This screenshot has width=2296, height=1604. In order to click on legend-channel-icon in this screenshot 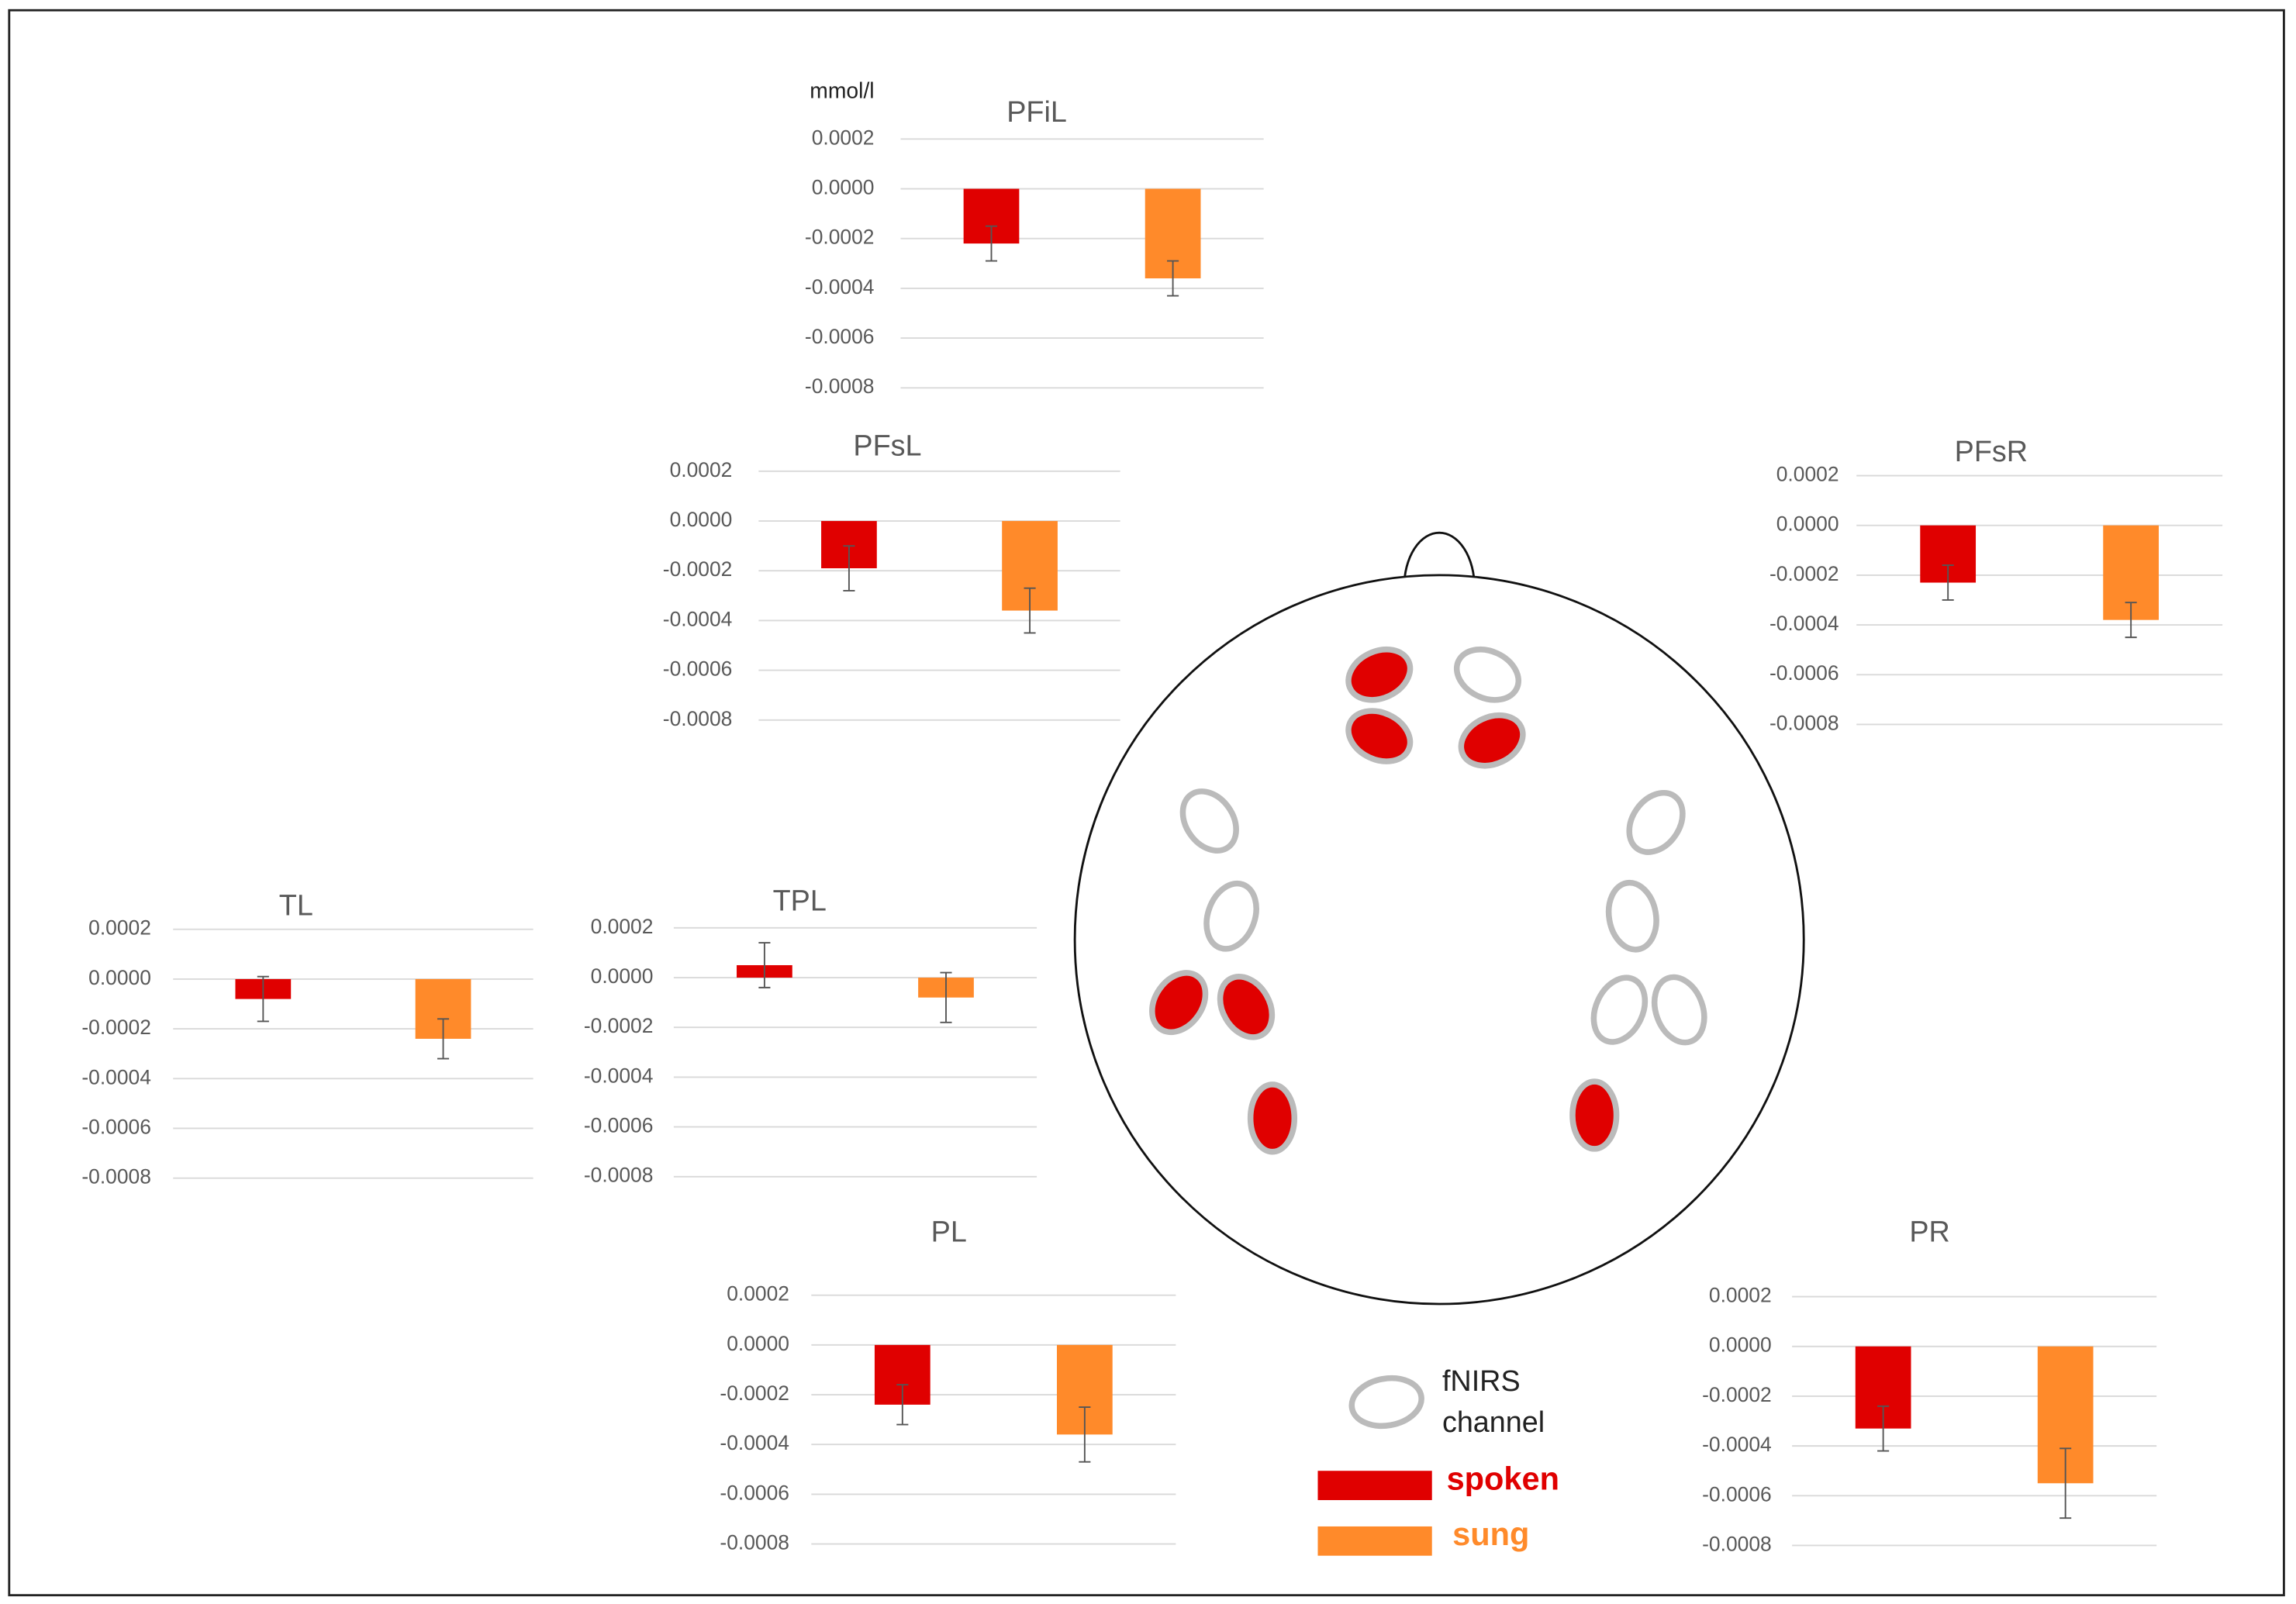, I will do `click(1386, 1402)`.